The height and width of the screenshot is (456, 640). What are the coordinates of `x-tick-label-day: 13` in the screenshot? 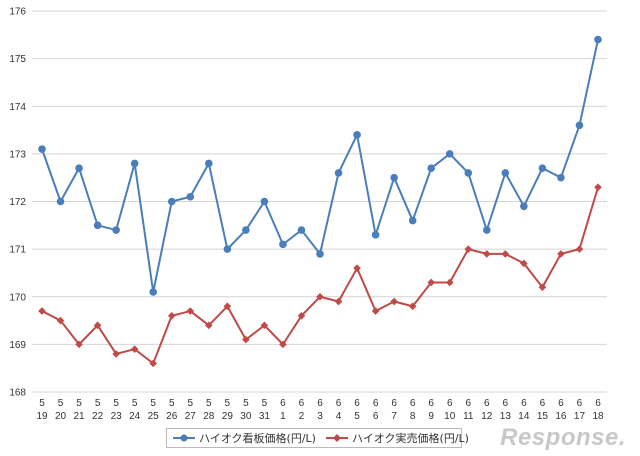 It's located at (506, 415).